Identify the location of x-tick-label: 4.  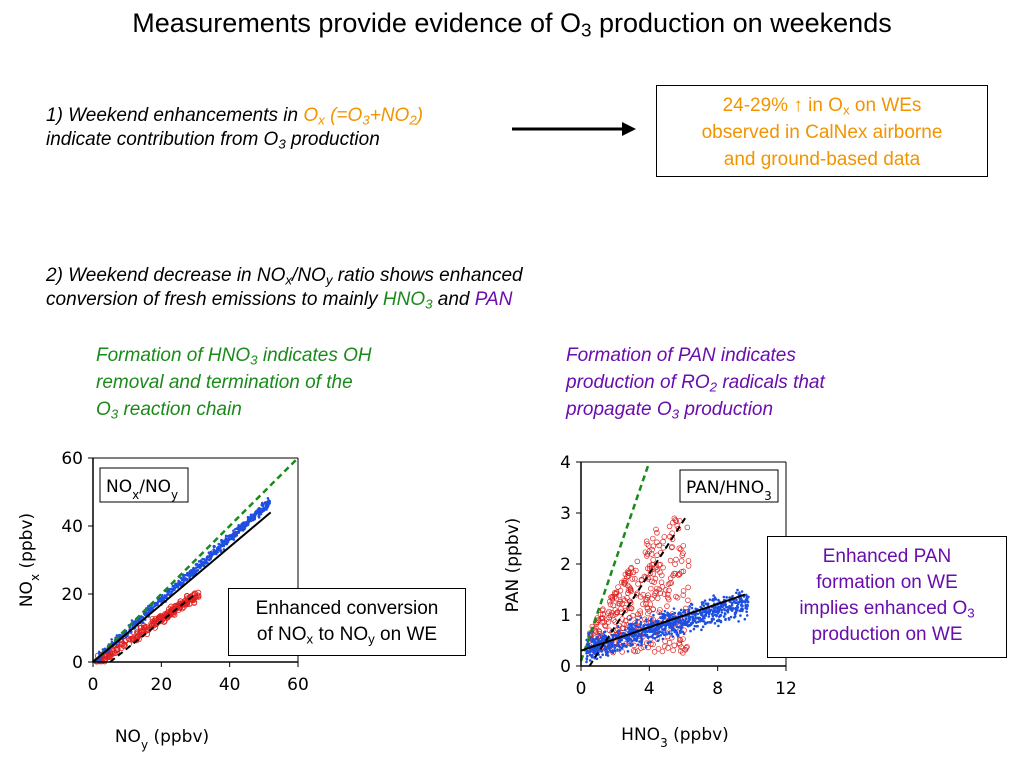
(649, 689).